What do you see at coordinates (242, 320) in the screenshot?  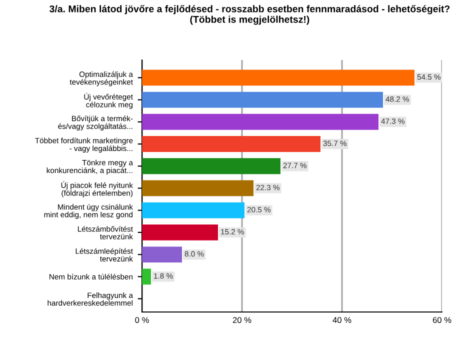 I see `x-tick-label: 20 %` at bounding box center [242, 320].